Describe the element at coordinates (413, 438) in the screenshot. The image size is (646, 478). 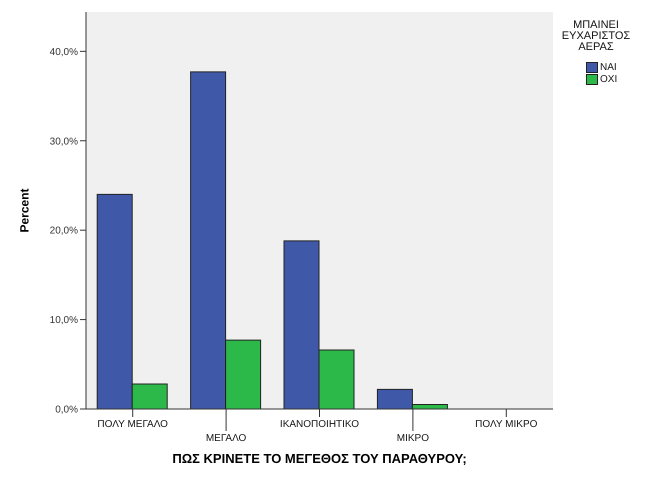
I see `x-tick-label: ΜΙΚΡΟ` at that location.